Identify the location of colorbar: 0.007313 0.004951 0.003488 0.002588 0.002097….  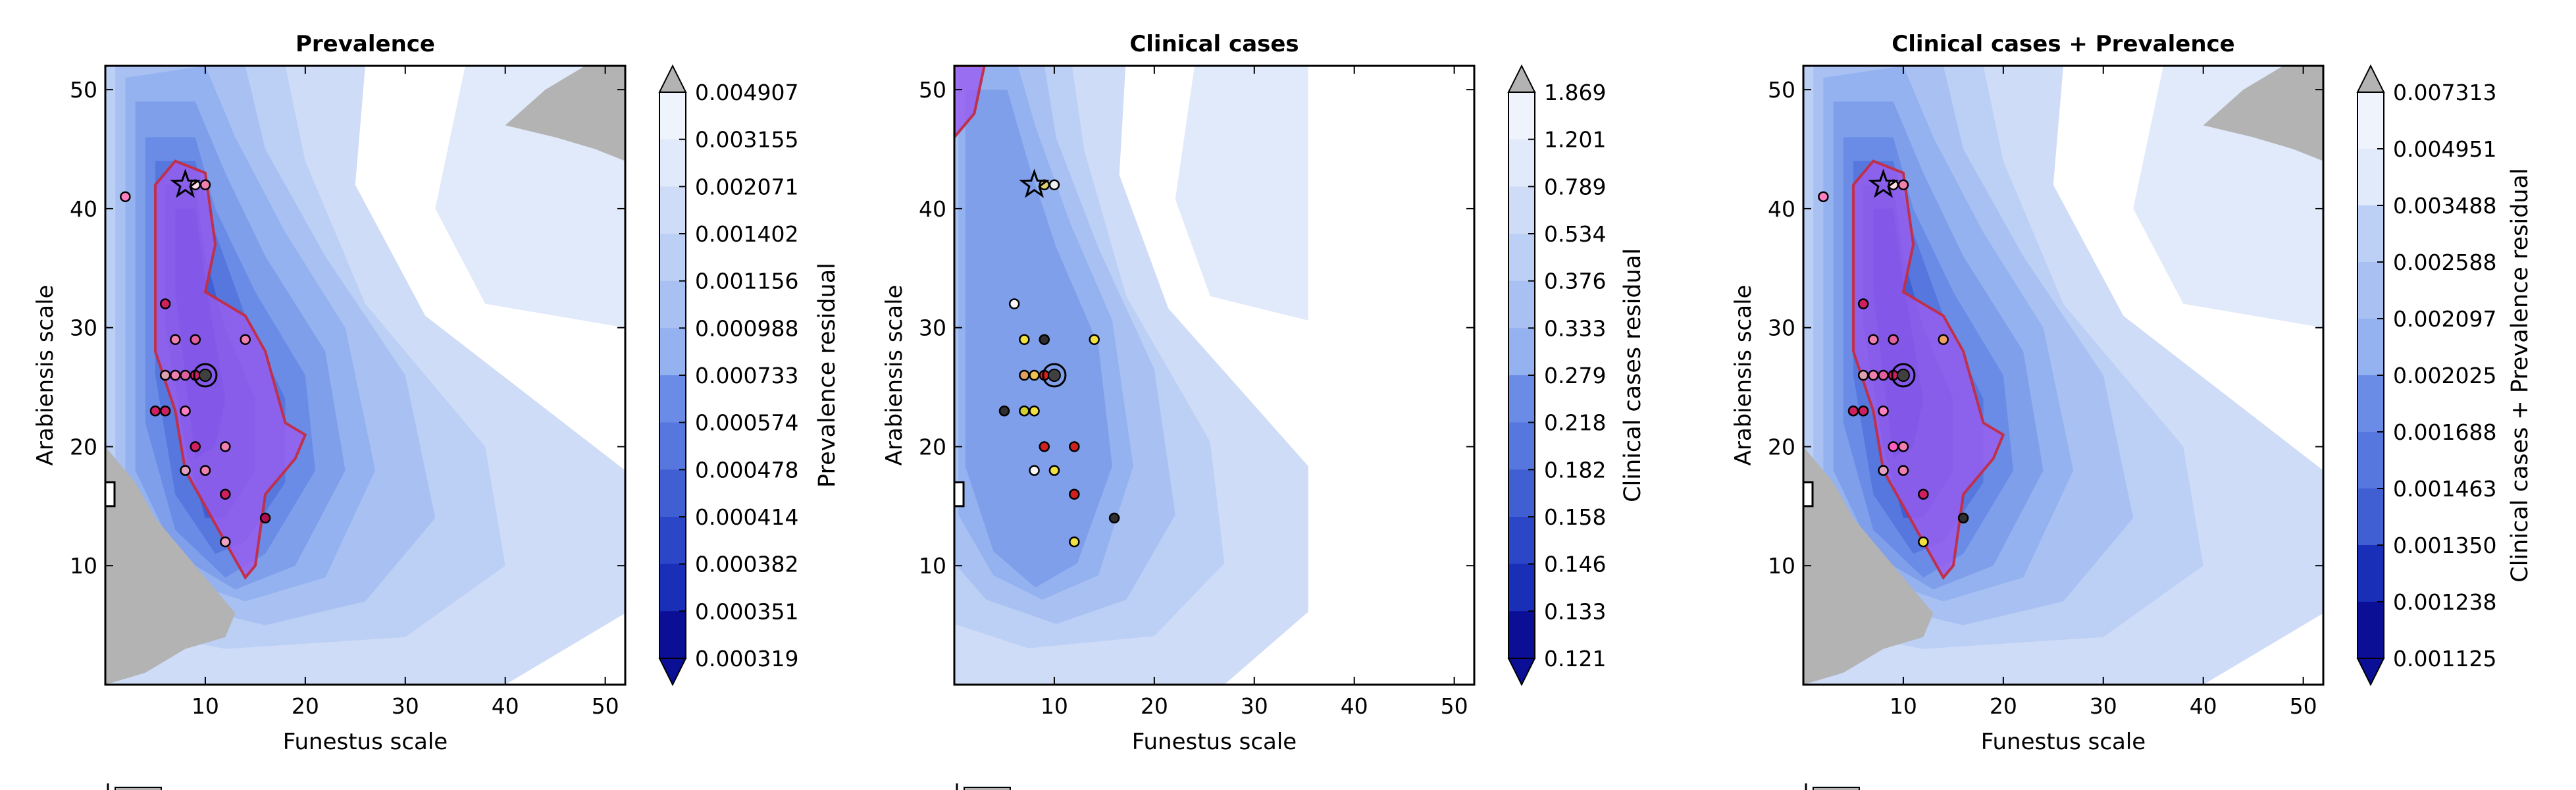
(2426, 375).